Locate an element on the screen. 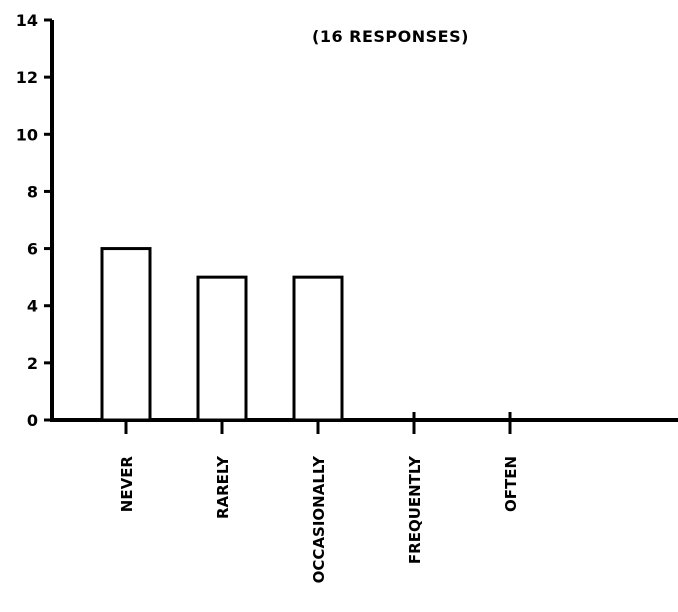  category-labels: NEVER RARELY OCCASIONALLY FREQUENTLY OFTEN is located at coordinates (319, 519).